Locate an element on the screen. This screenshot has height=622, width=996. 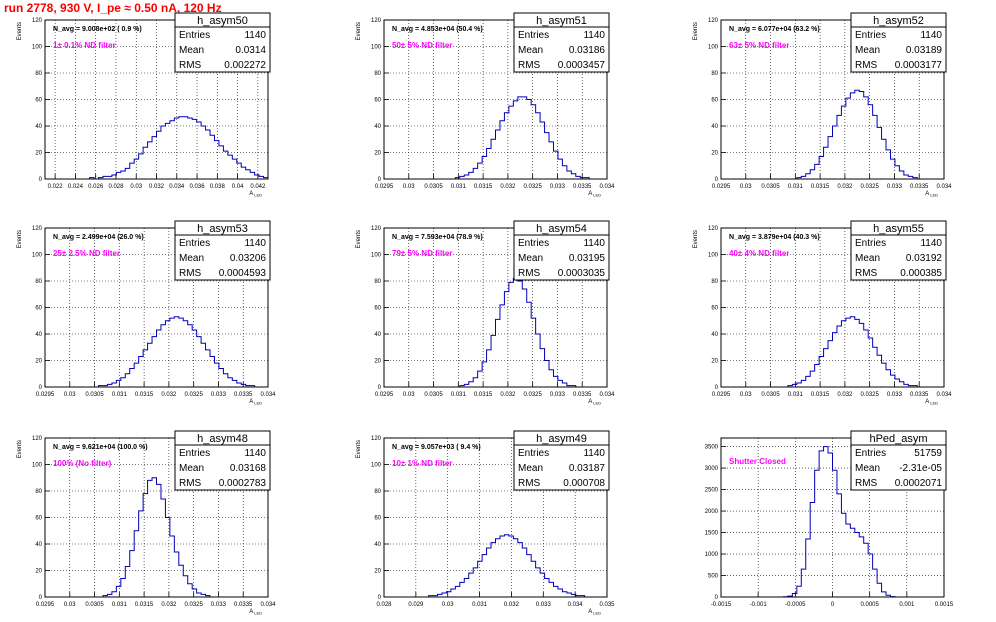
x-tick-label: -0.0015 is located at coordinates (721, 605).